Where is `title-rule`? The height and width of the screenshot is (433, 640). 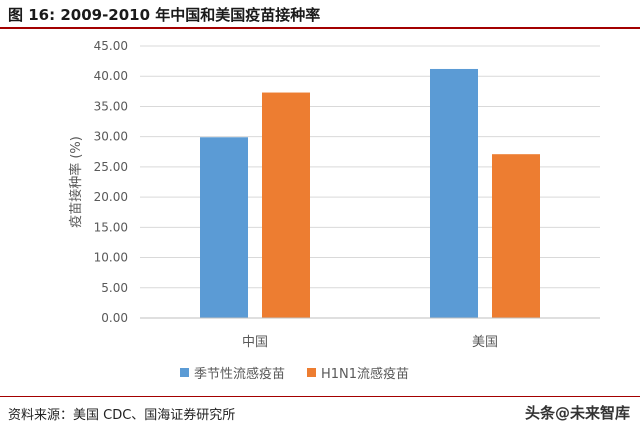
title-rule is located at coordinates (320, 28).